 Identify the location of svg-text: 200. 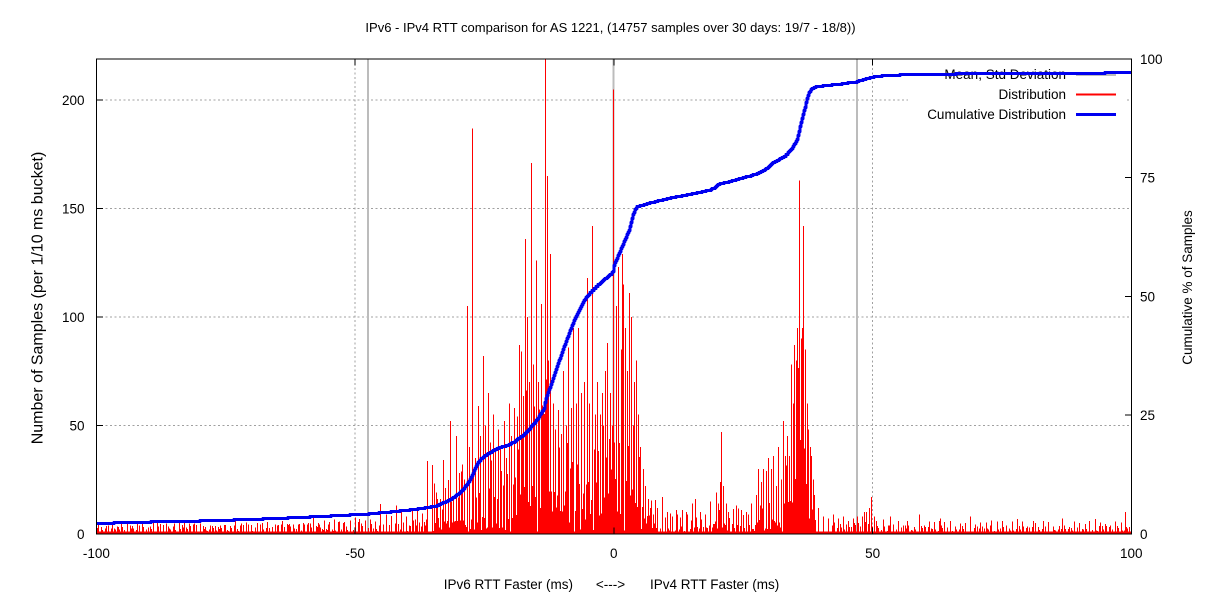
(73, 100).